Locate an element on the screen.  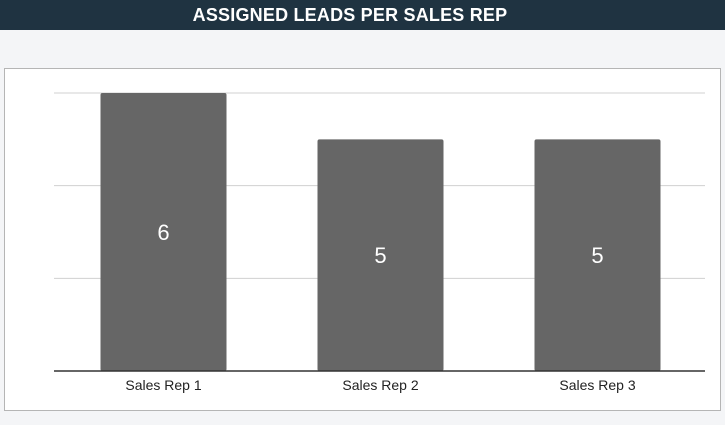
x-tick-label-2: Sales Rep 2 is located at coordinates (380, 385).